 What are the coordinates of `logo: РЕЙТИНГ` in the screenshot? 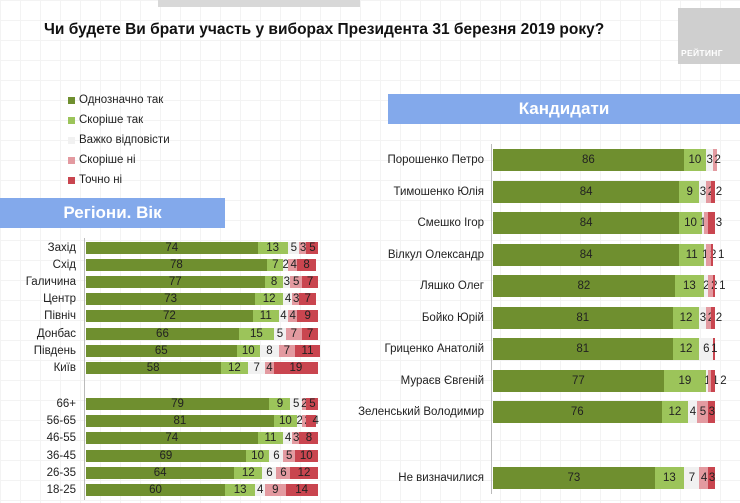 It's located at (709, 36).